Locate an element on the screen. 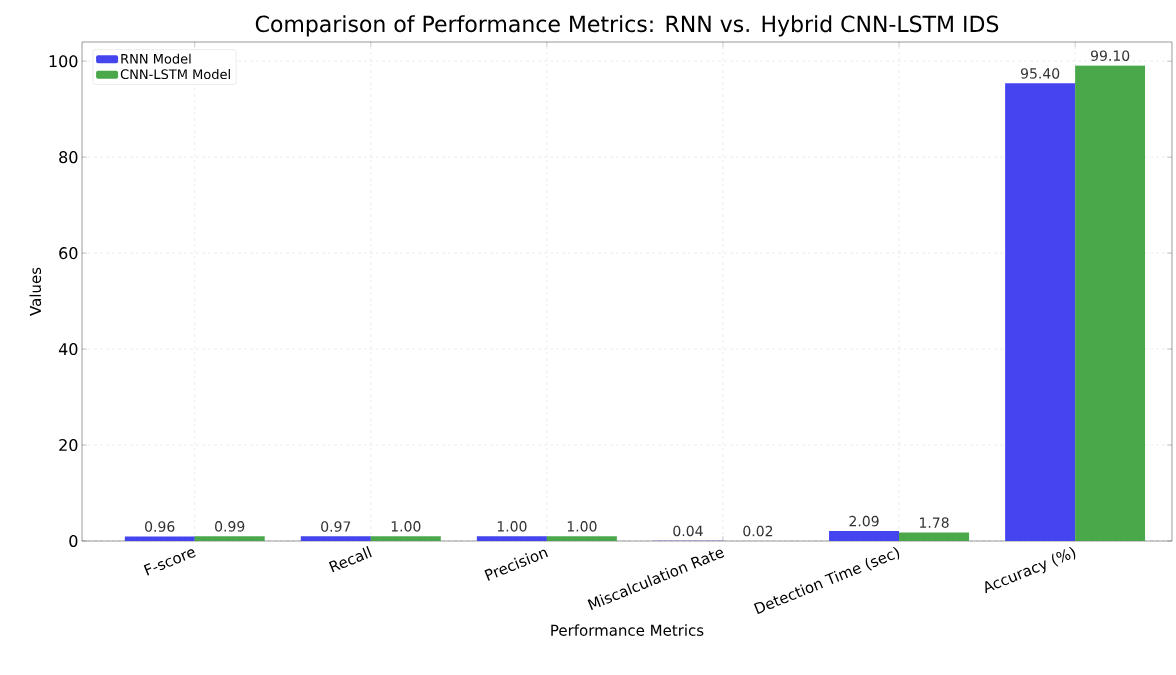 The image size is (1176, 675). data-label: 0.96 is located at coordinates (160, 526).